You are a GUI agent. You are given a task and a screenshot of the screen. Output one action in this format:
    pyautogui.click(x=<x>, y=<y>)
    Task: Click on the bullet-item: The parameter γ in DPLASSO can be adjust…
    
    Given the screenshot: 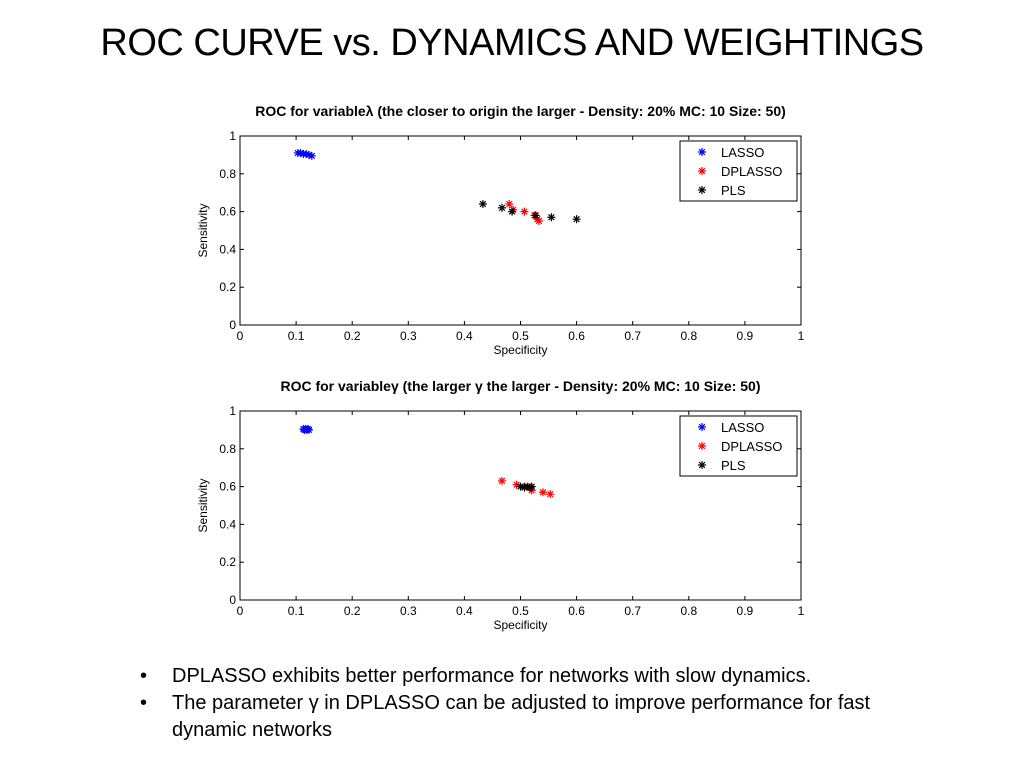 What is the action you would take?
    pyautogui.click(x=540, y=717)
    